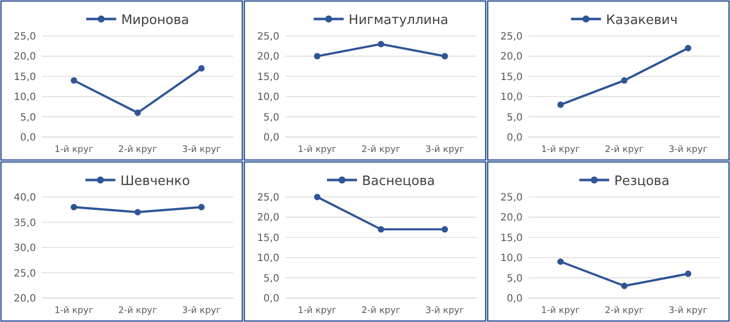 The height and width of the screenshot is (322, 730). Describe the element at coordinates (25, 248) in the screenshot. I see `y-tick-label: 30,0` at that location.